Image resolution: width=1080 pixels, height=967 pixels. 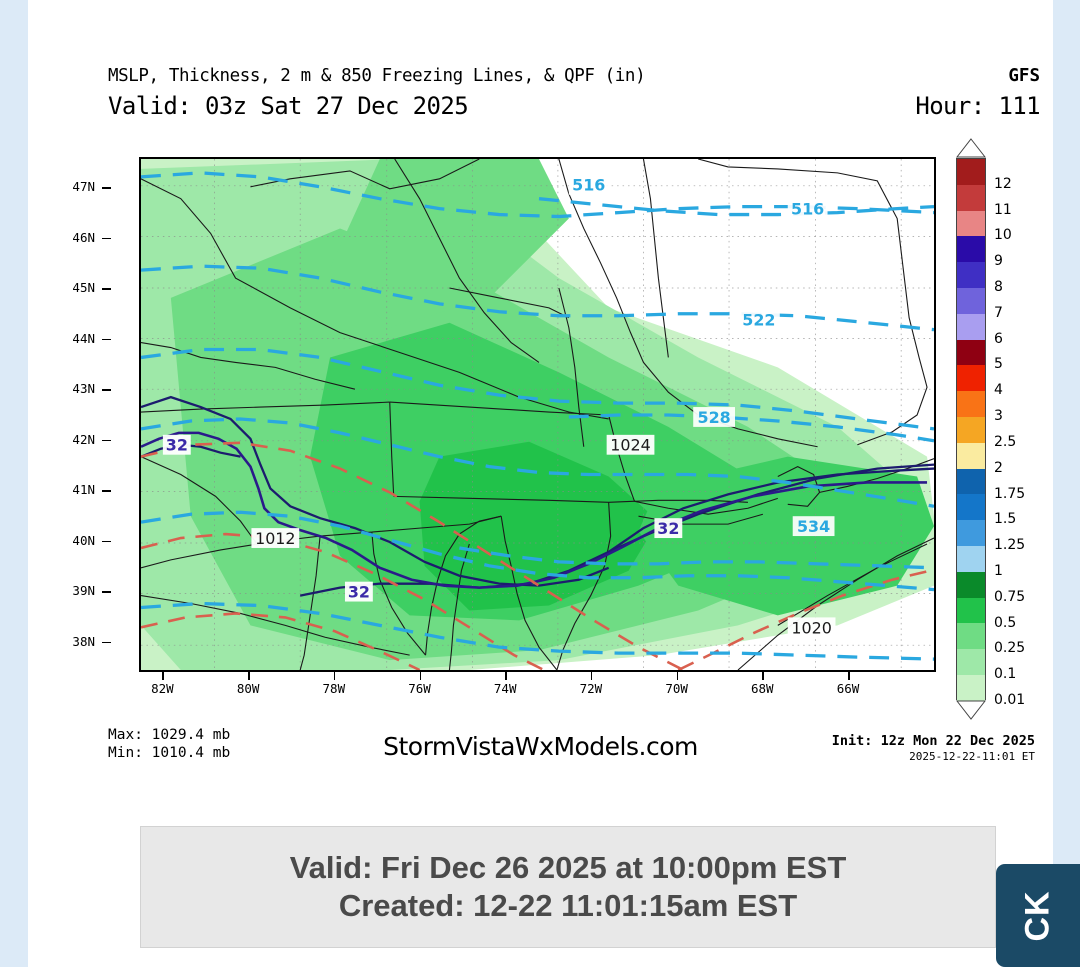 What do you see at coordinates (1010, 493) in the screenshot?
I see `colorbar-level-label: 1.75` at bounding box center [1010, 493].